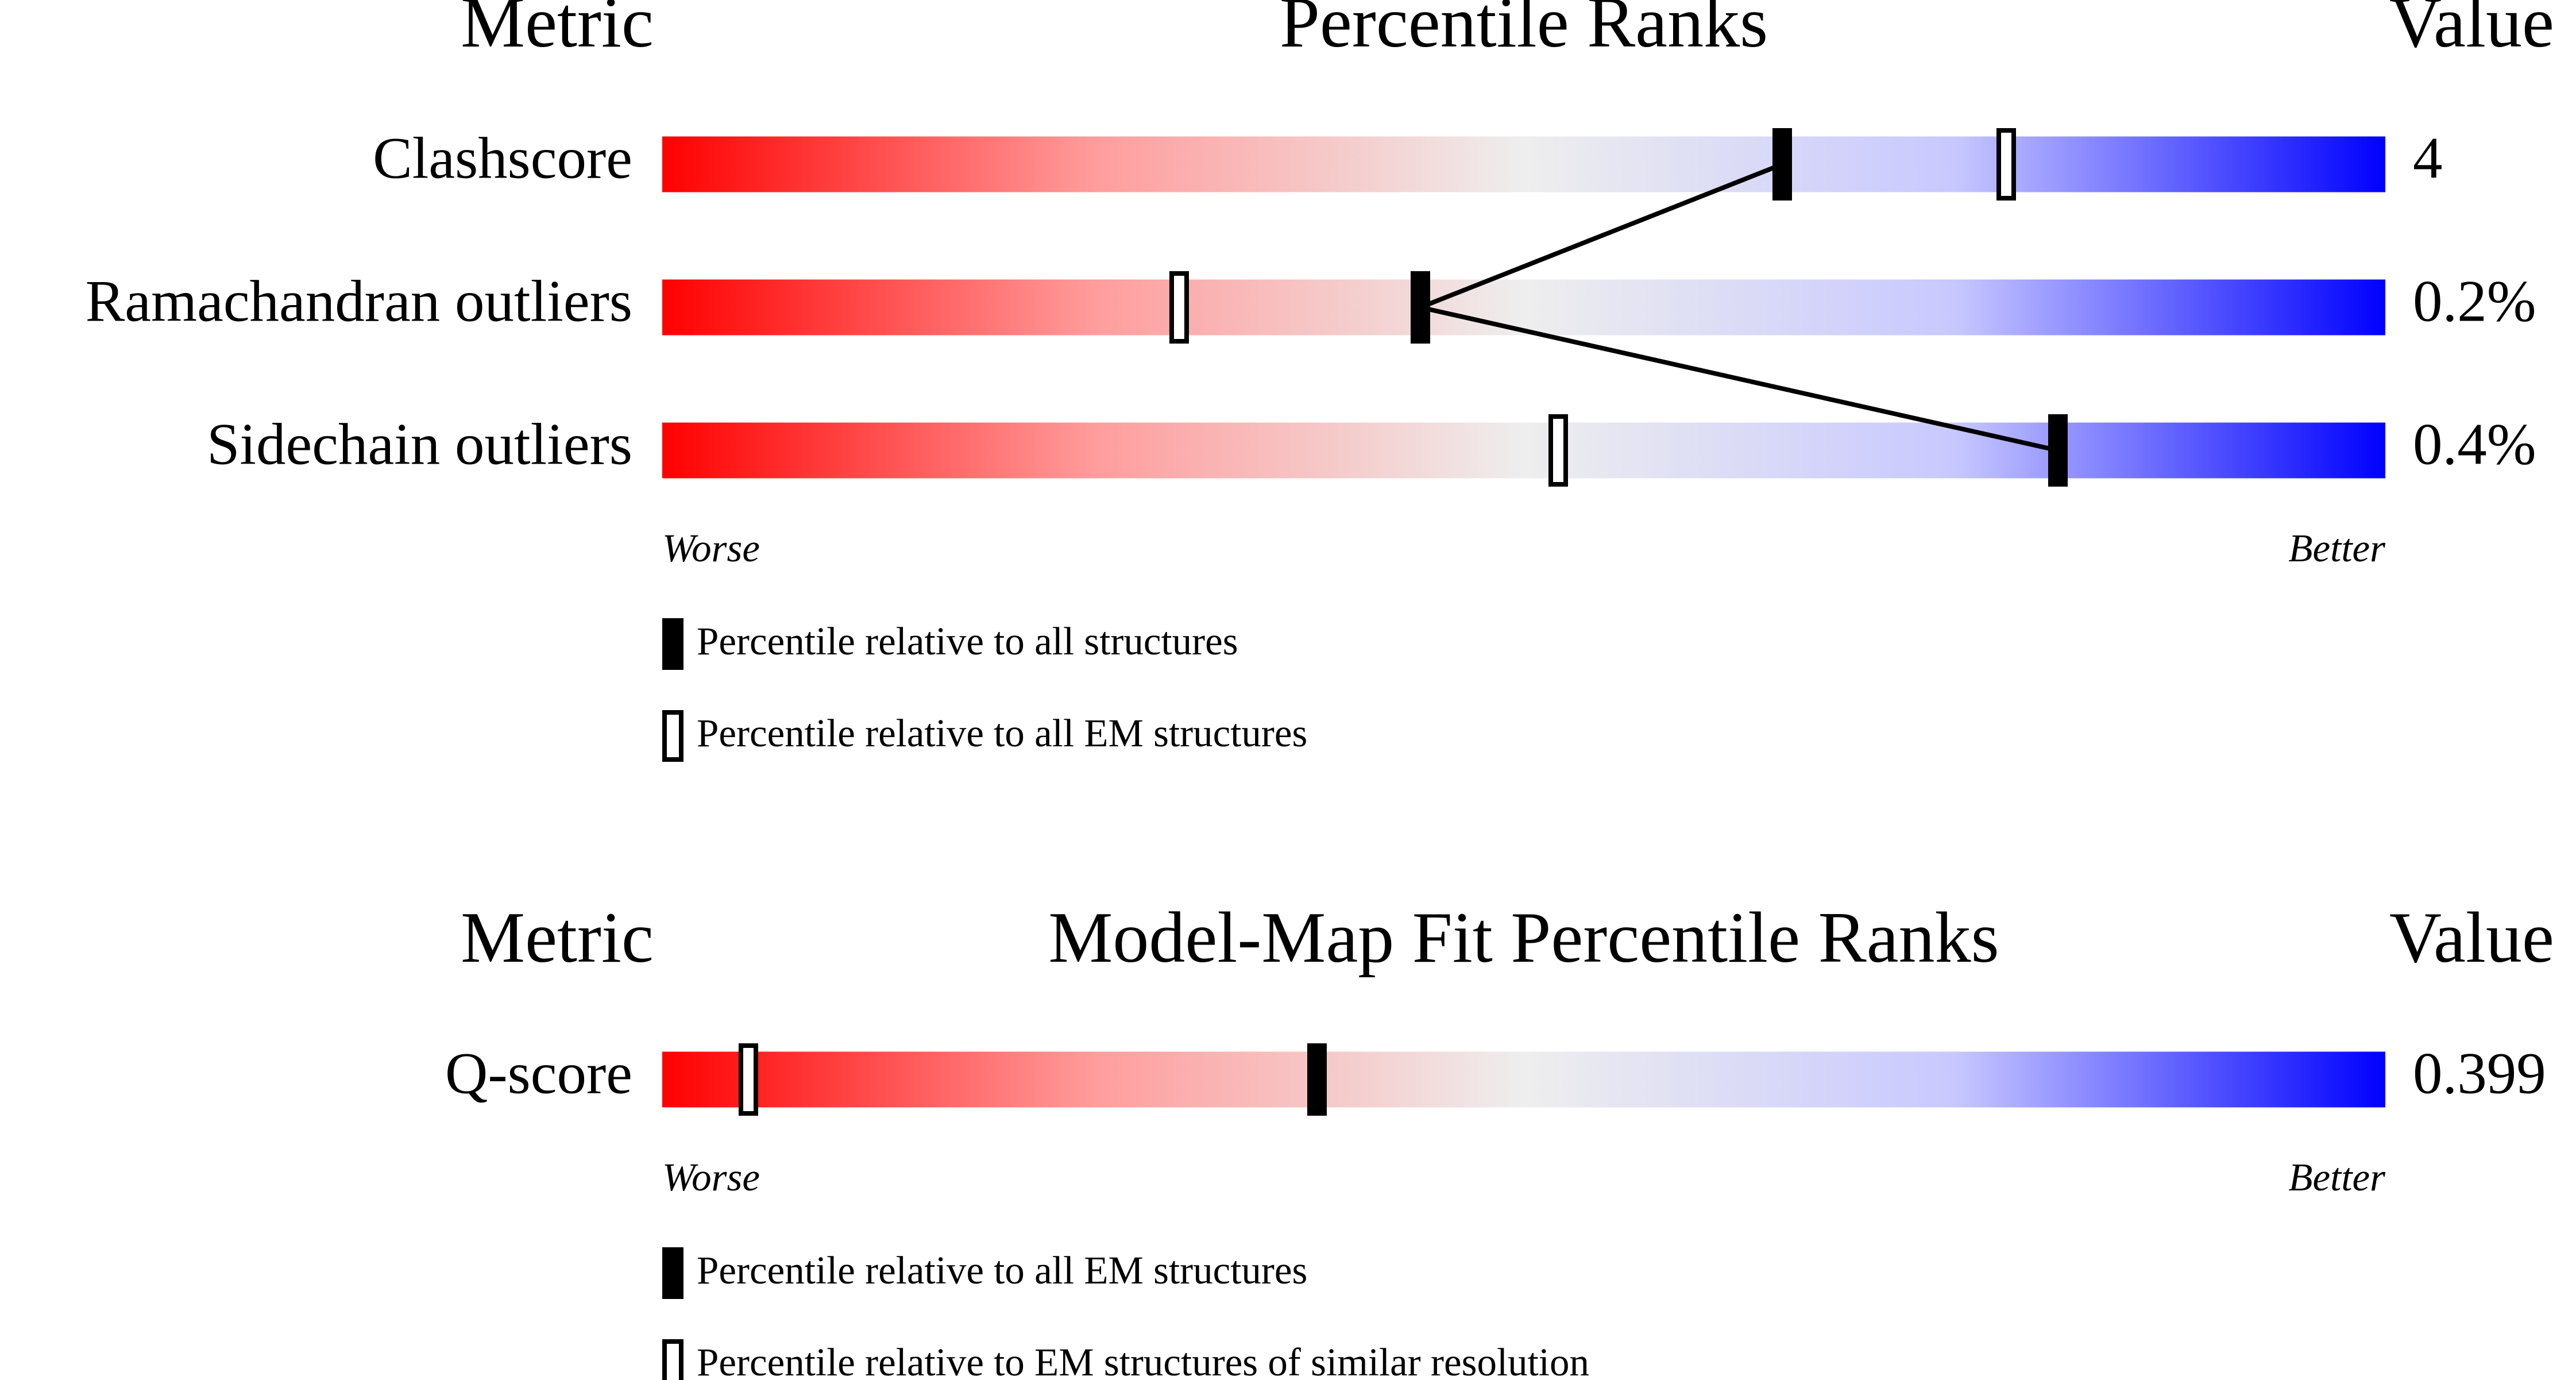 The image size is (2576, 1380). Describe the element at coordinates (1524, 31) in the screenshot. I see `header-title: Percentile Ranks` at that location.